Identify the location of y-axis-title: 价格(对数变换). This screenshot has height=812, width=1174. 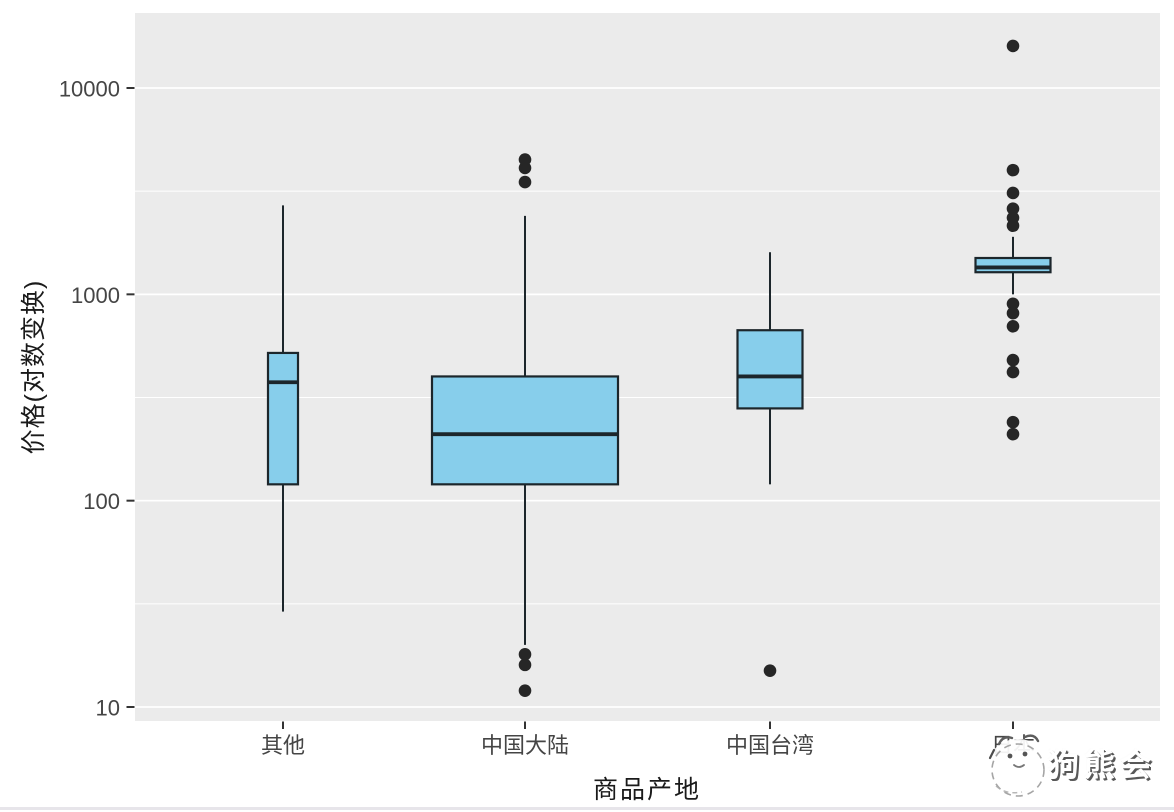
(34, 367).